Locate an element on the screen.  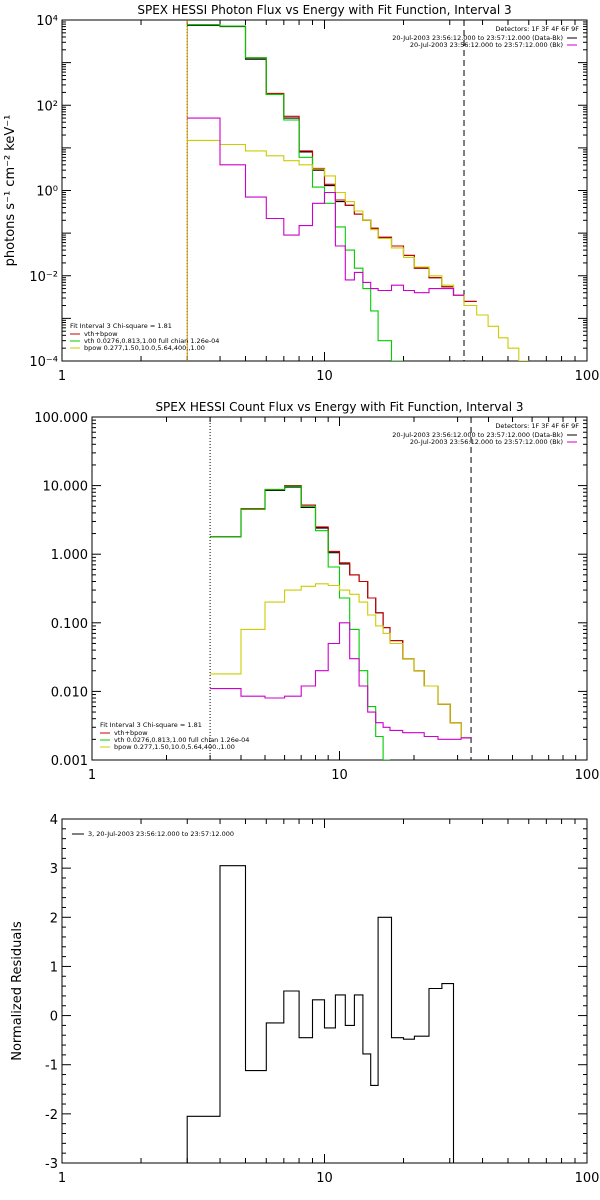
y-tick-label: -2 is located at coordinates (51, 1115).